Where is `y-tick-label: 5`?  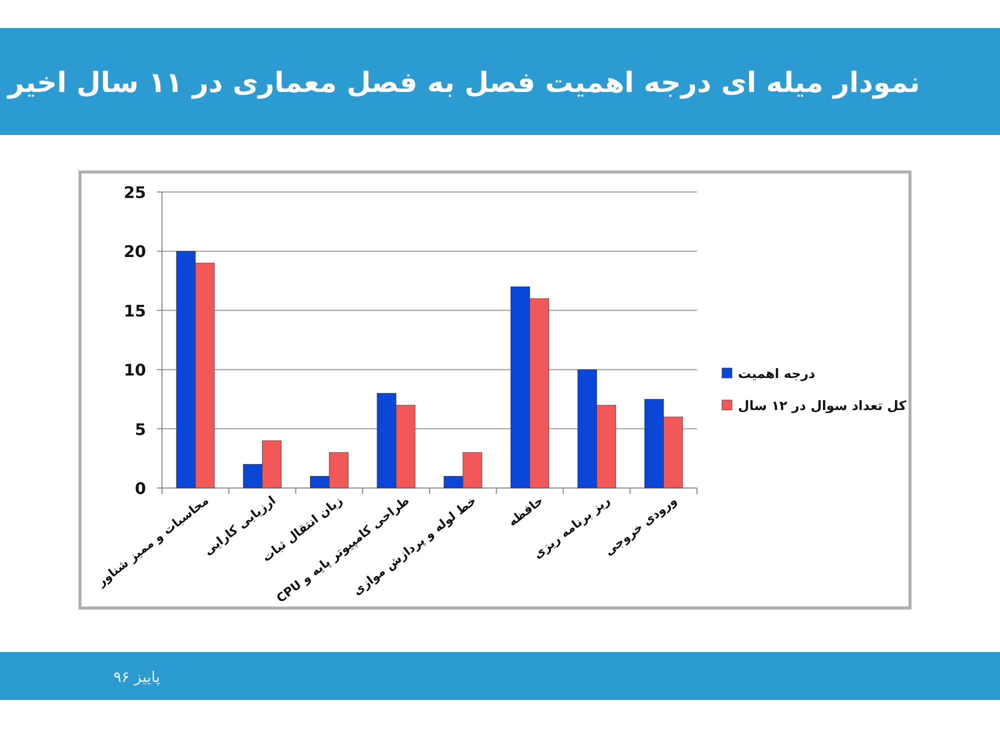
y-tick-label: 5 is located at coordinates (140, 429).